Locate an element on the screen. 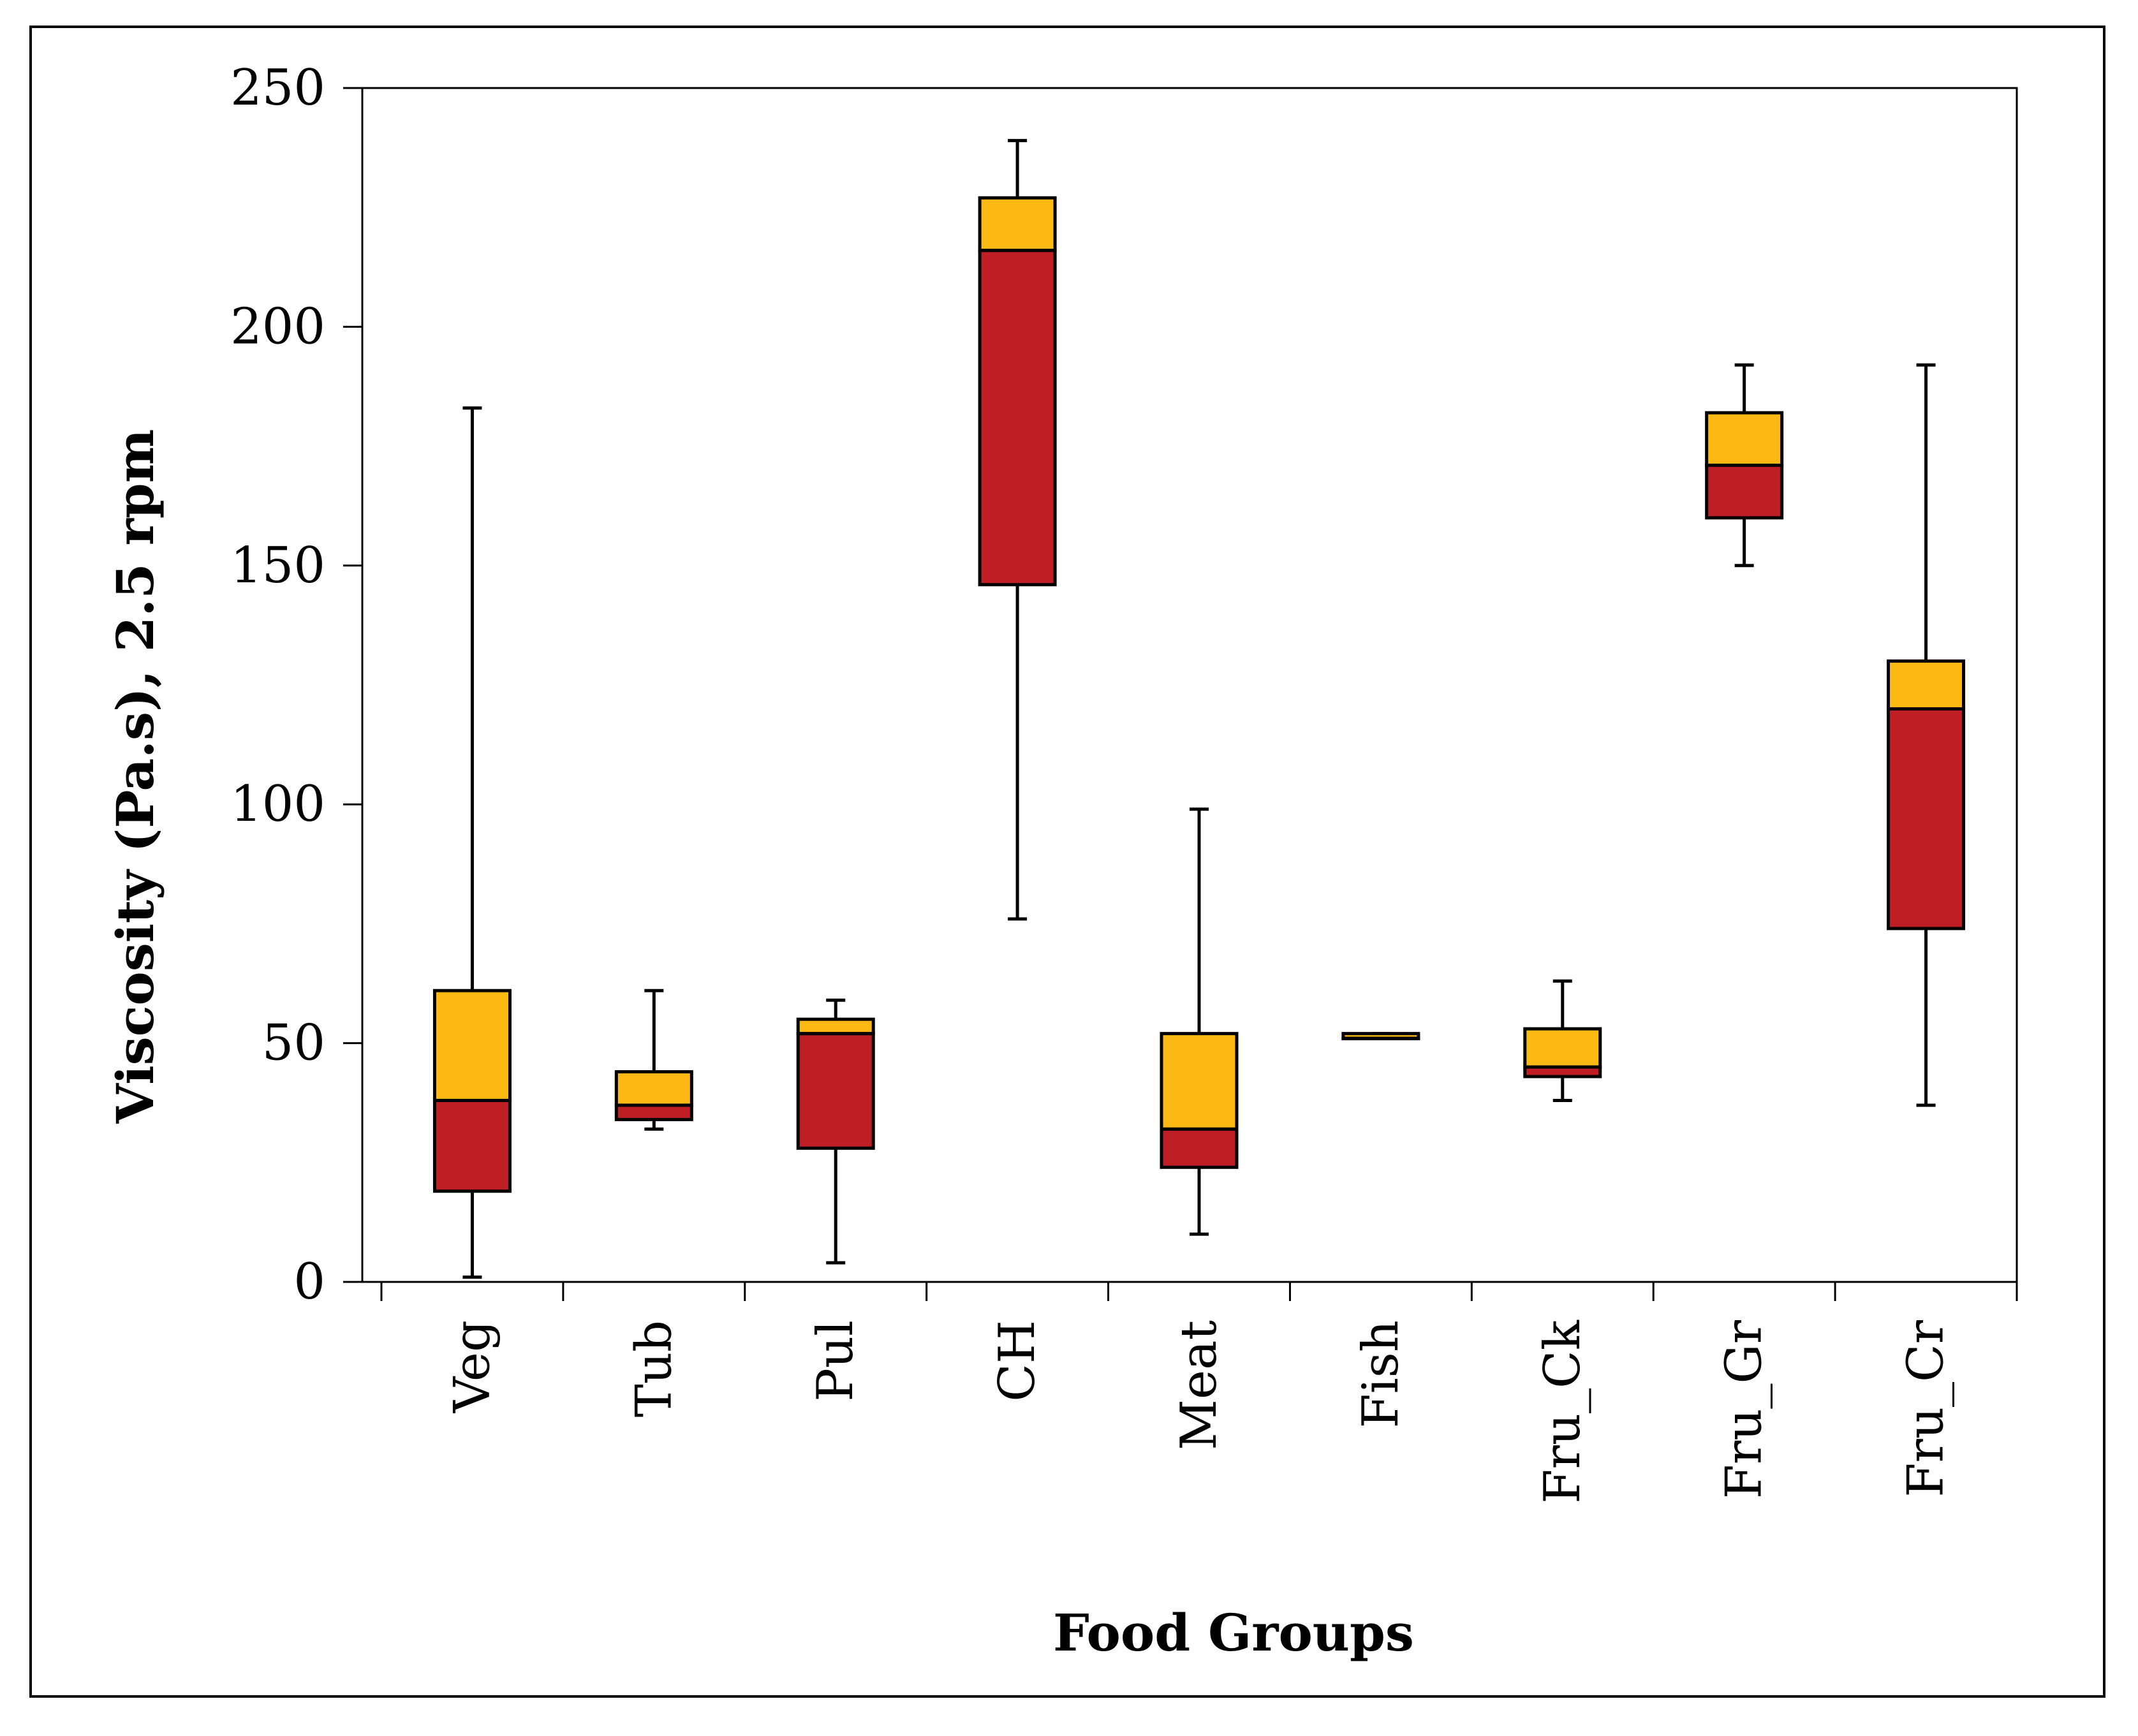 The image size is (2138, 1736). y-tick-label: 50 is located at coordinates (293, 1043).